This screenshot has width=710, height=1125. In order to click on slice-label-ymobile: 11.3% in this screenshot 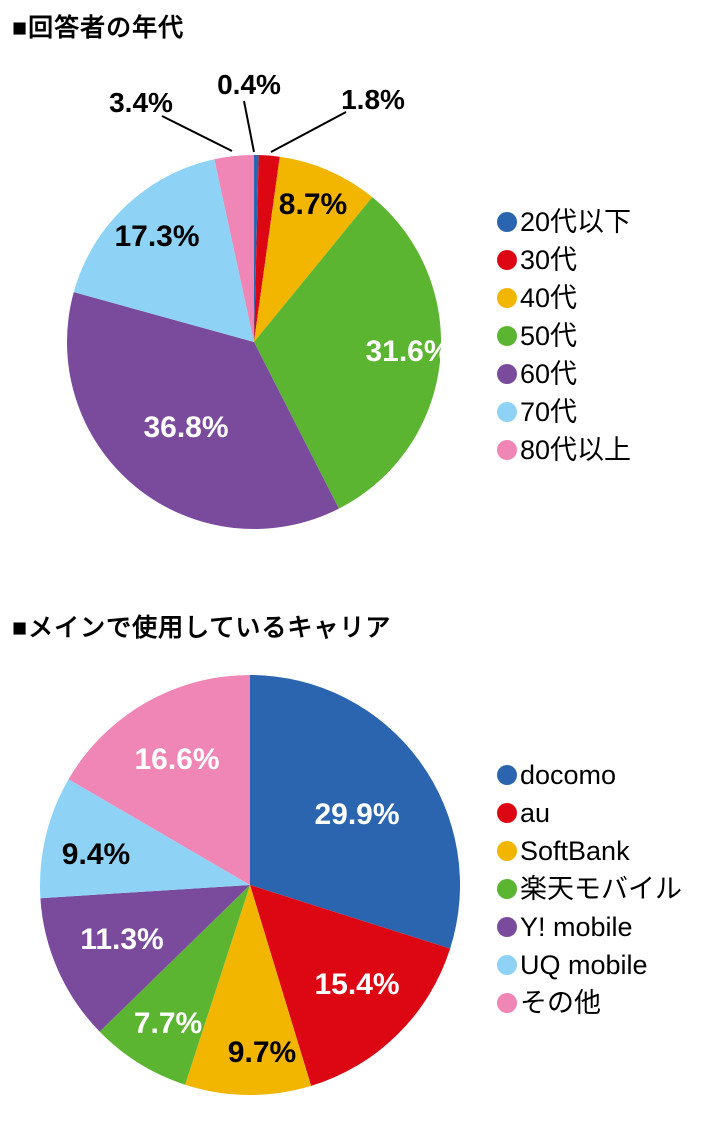, I will do `click(122, 939)`.